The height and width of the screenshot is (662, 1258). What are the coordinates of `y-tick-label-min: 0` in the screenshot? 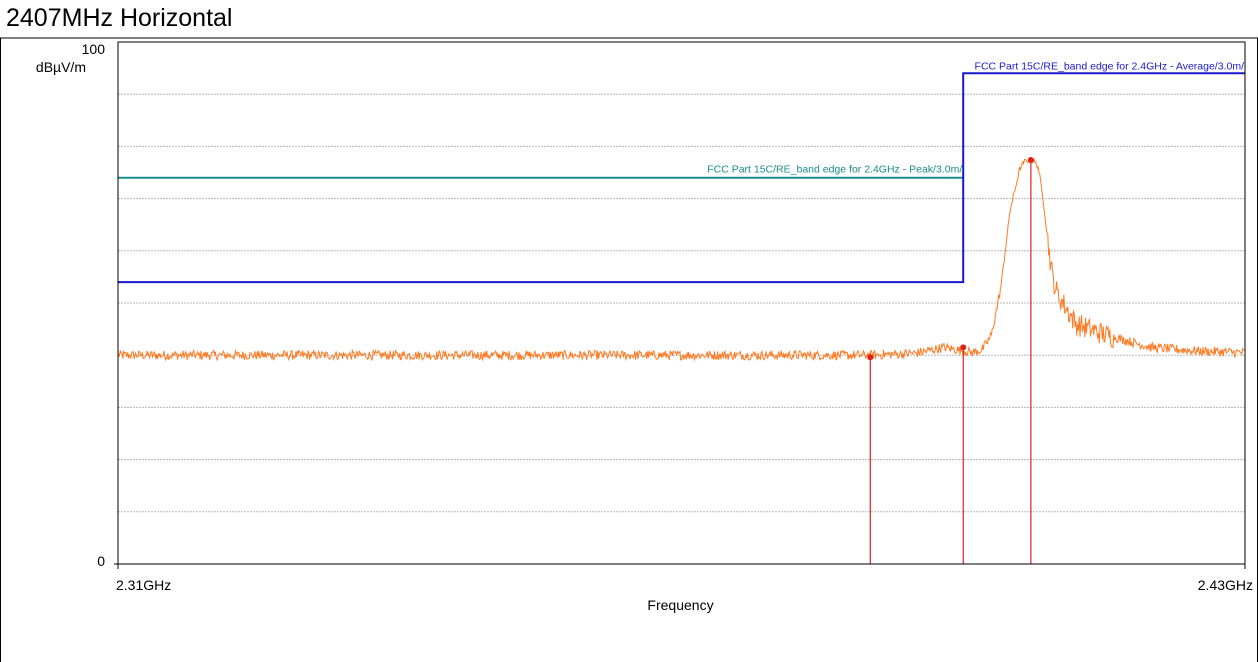 It's located at (101, 561).